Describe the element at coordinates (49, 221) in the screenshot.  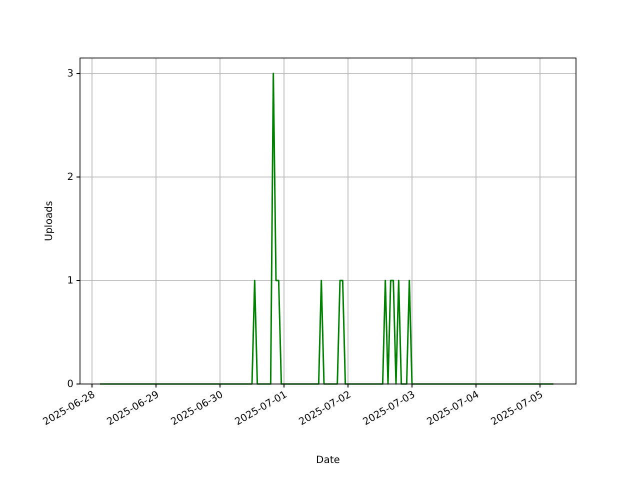
I see `y-axis-title: Uploads` at that location.